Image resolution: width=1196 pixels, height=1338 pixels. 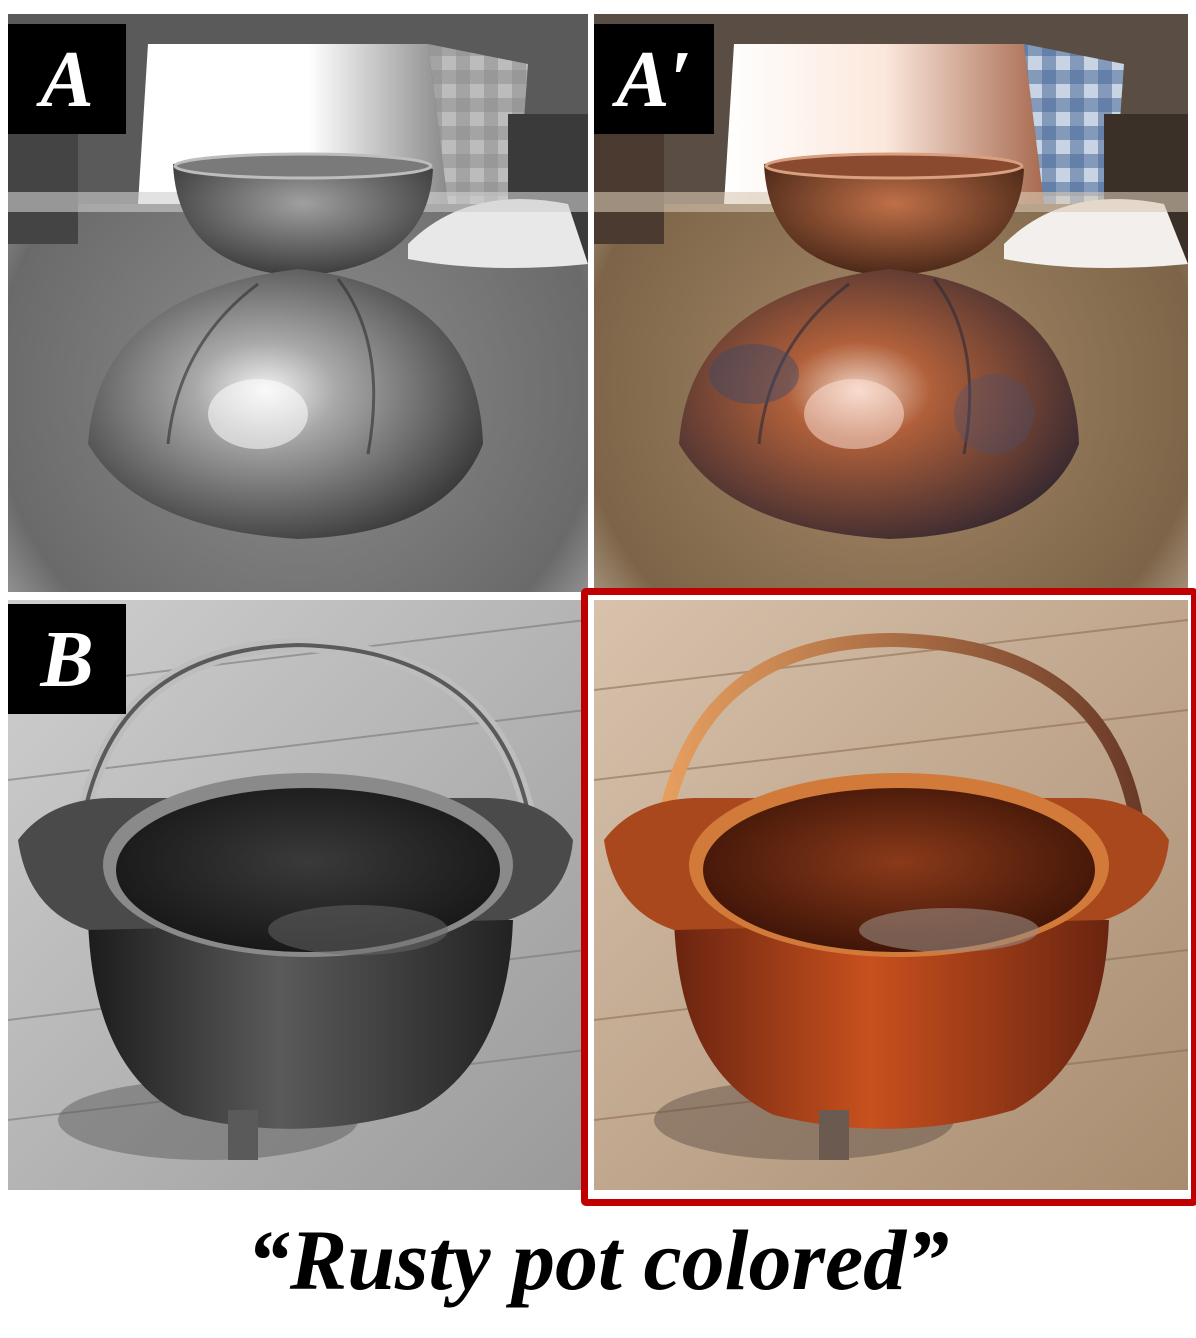 I want to click on panel-label-b: B, so click(x=67, y=659).